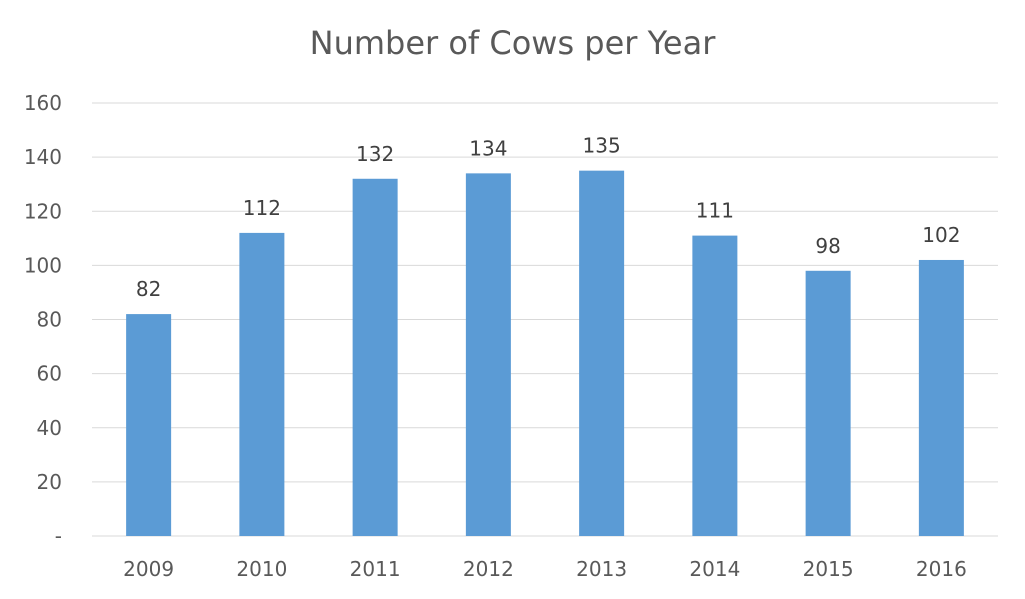 The image size is (1025, 599). Describe the element at coordinates (715, 211) in the screenshot. I see `data-label: 111` at that location.